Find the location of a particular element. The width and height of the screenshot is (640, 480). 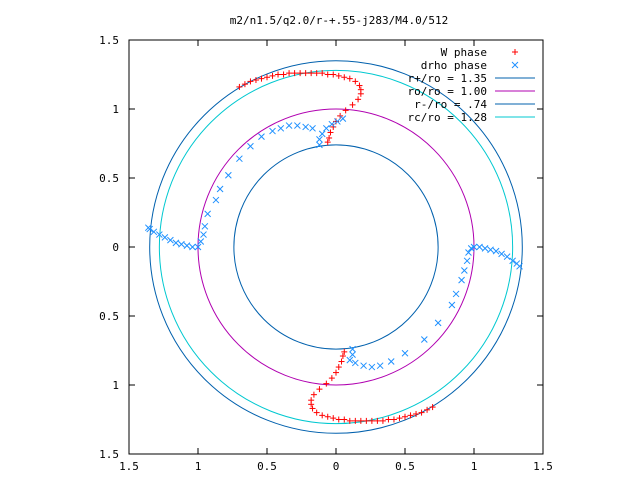

legend-label: W phase is located at coordinates (464, 52).